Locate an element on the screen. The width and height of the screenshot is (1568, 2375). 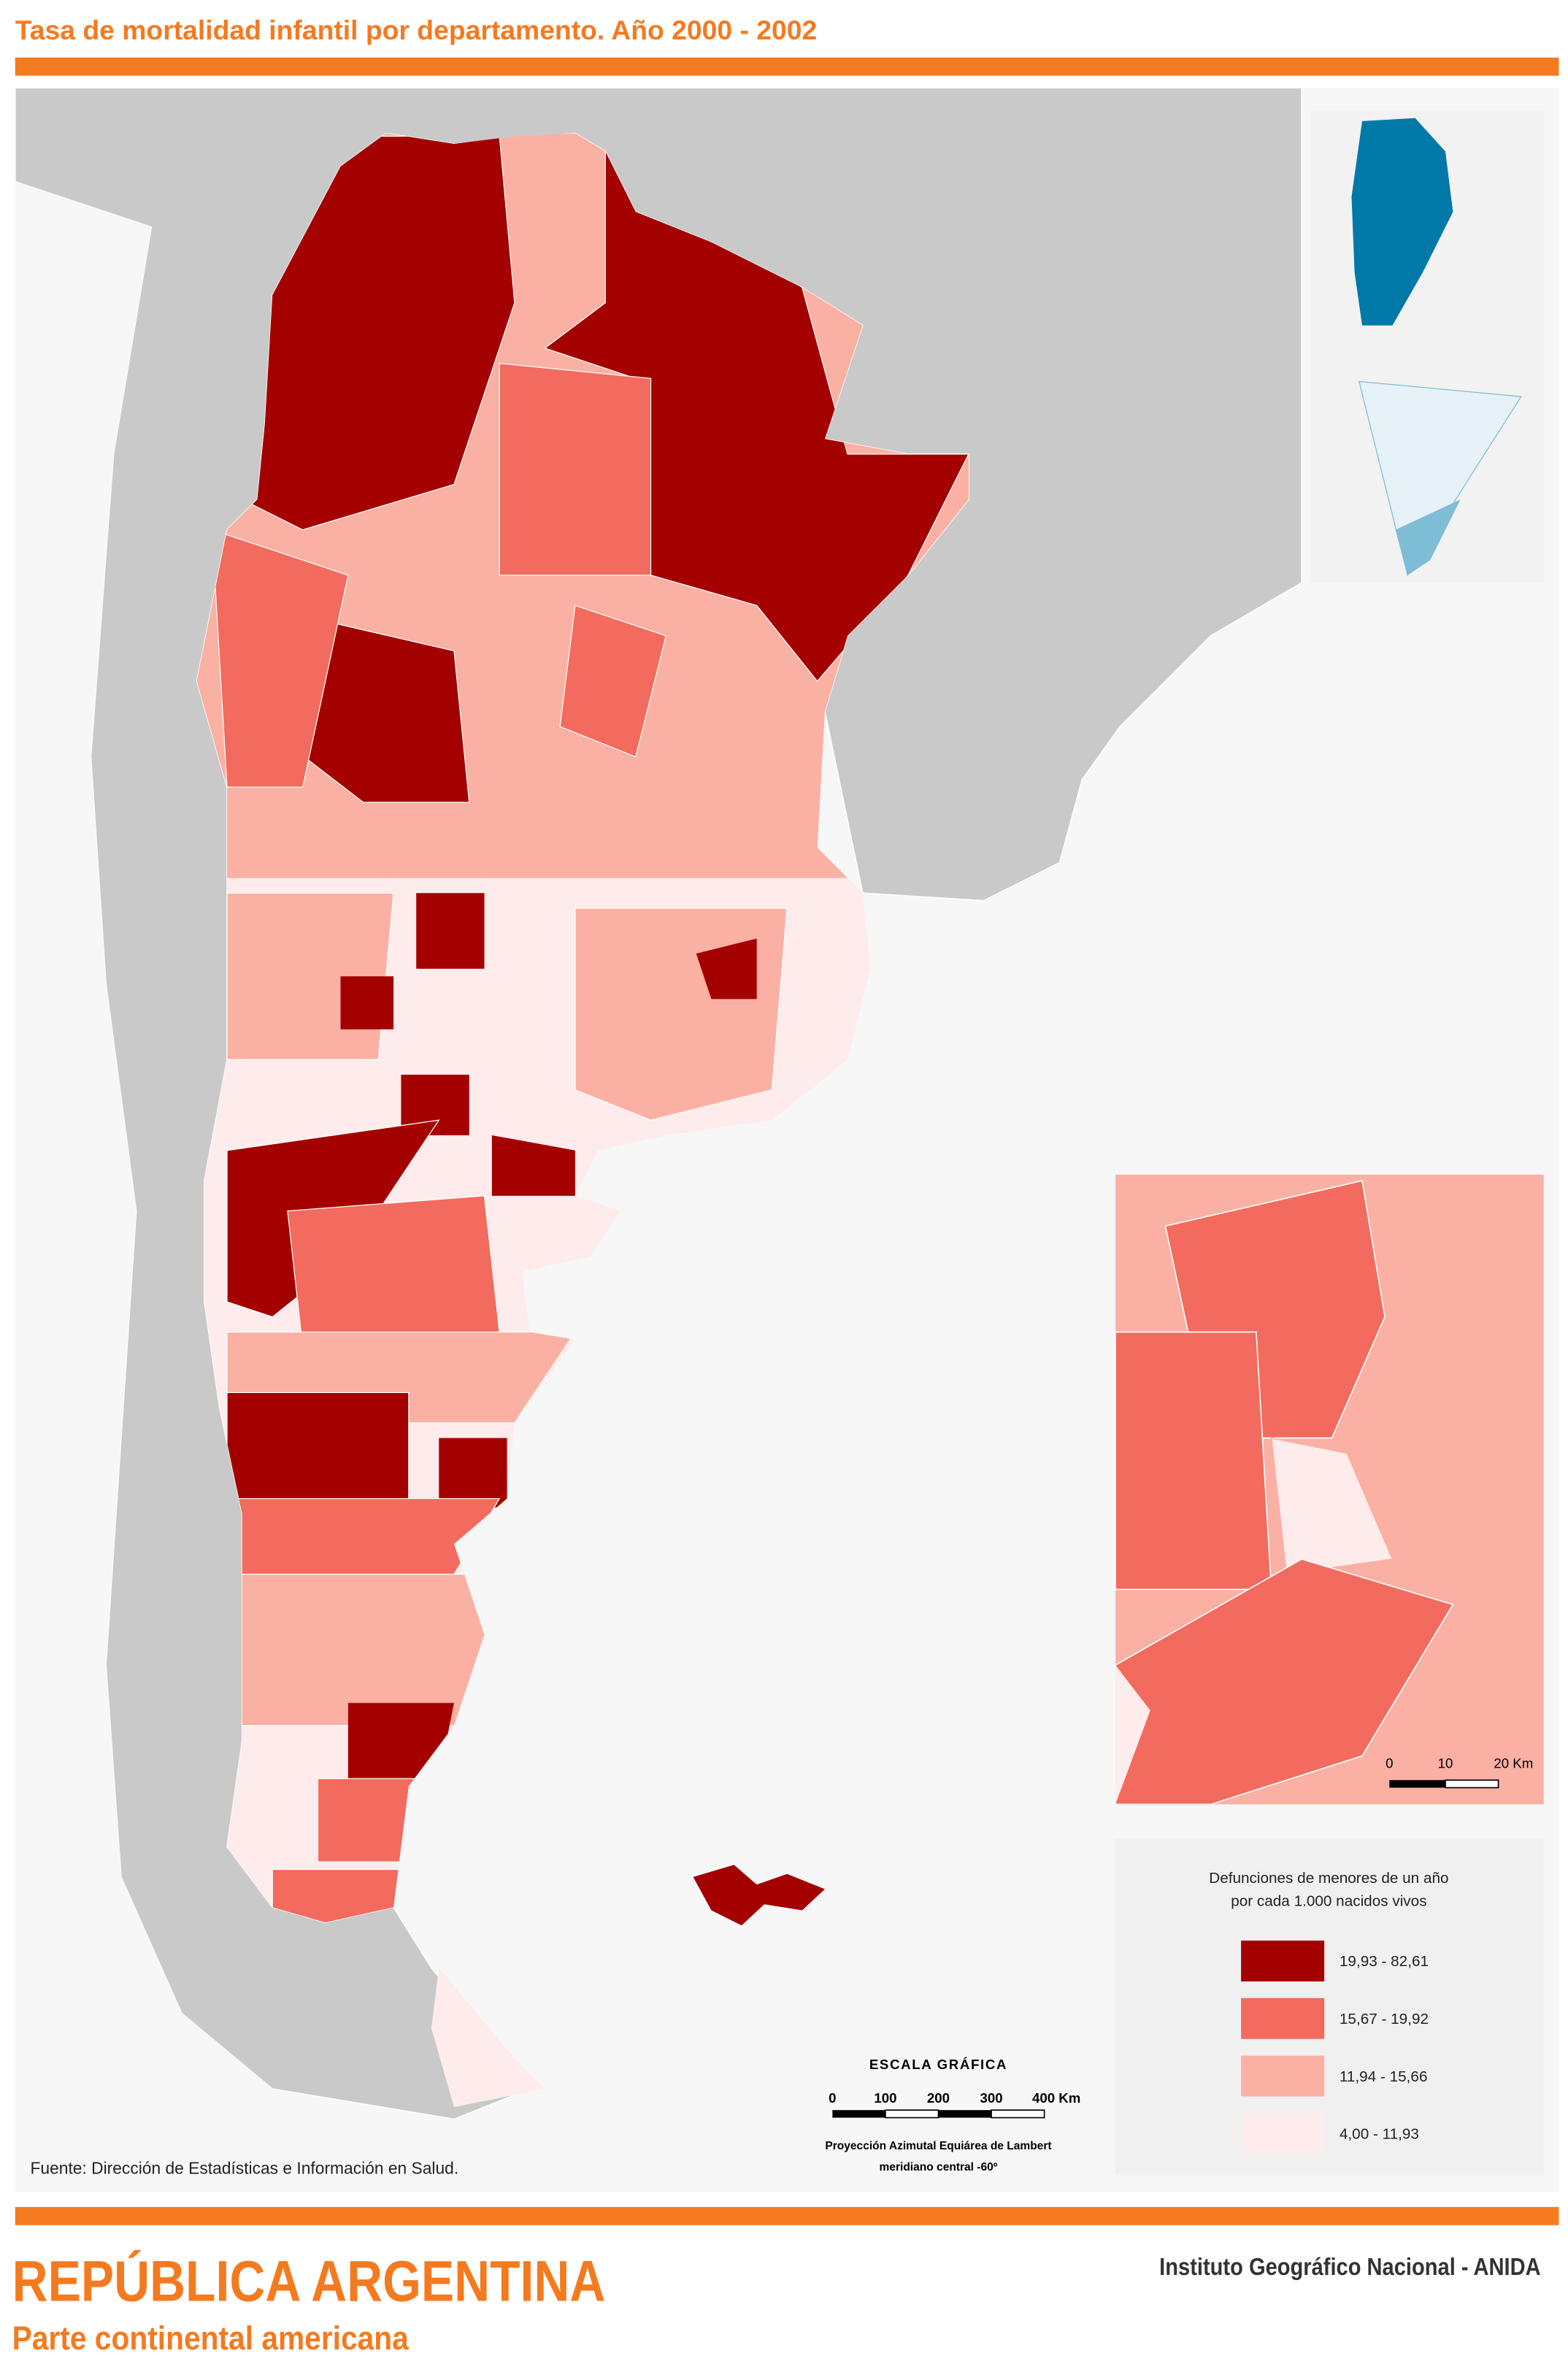
legend-title: Defunciones de menores de un año is located at coordinates (1329, 1878).